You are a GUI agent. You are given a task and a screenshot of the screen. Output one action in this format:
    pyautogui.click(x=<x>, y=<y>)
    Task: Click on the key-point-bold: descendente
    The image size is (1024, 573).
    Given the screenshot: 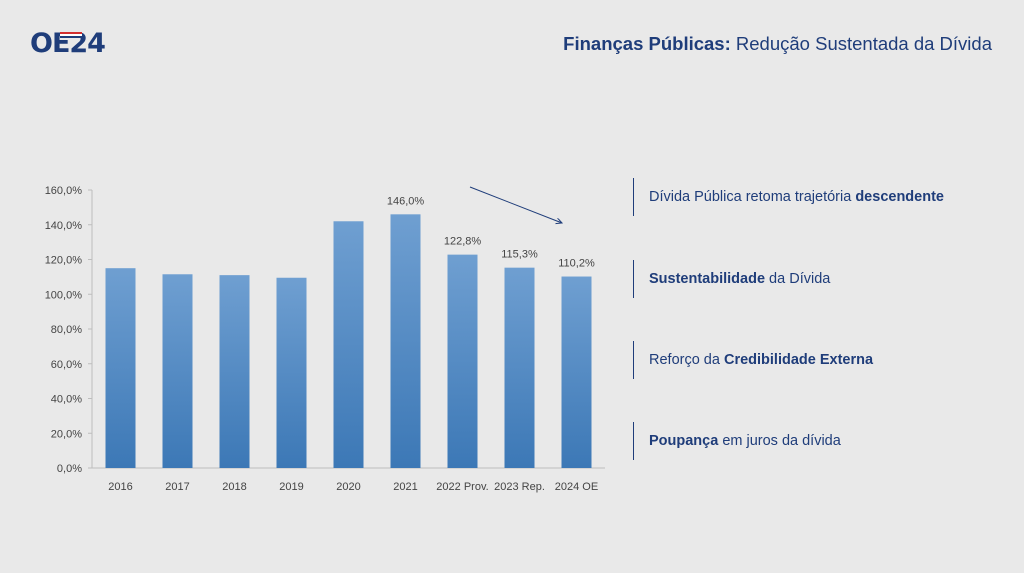 What is the action you would take?
    pyautogui.click(x=899, y=197)
    